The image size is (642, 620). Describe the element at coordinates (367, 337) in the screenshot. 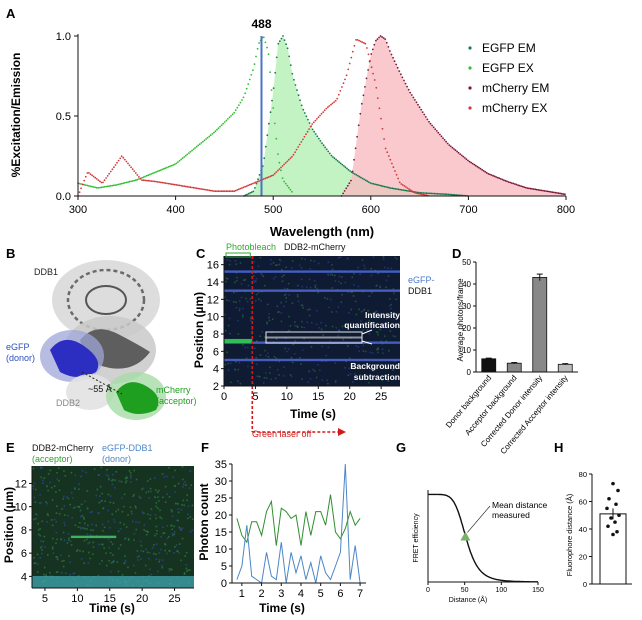

I see `roi-callout-lines` at that location.